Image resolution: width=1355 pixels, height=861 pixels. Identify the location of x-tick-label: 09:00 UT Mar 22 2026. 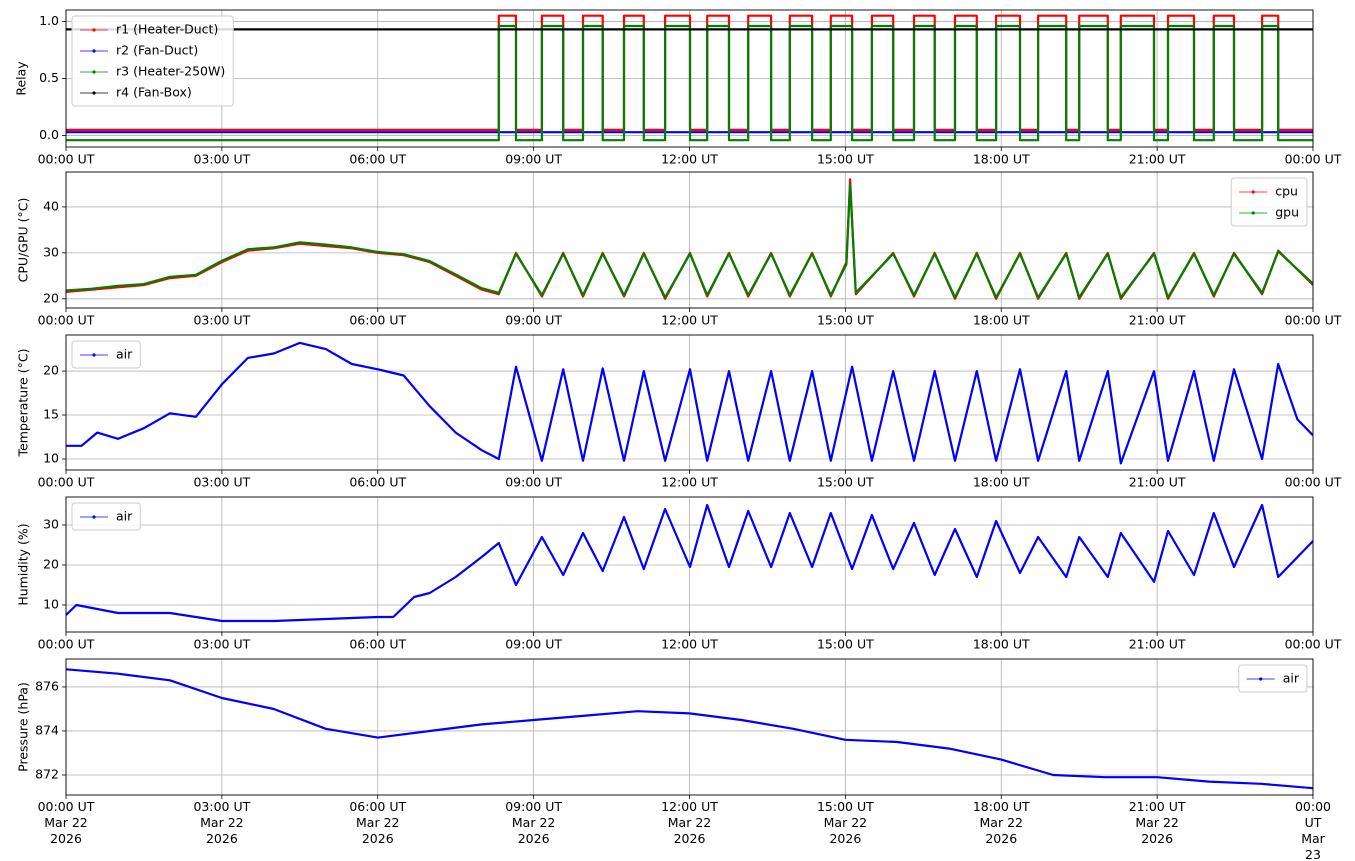
(534, 822).